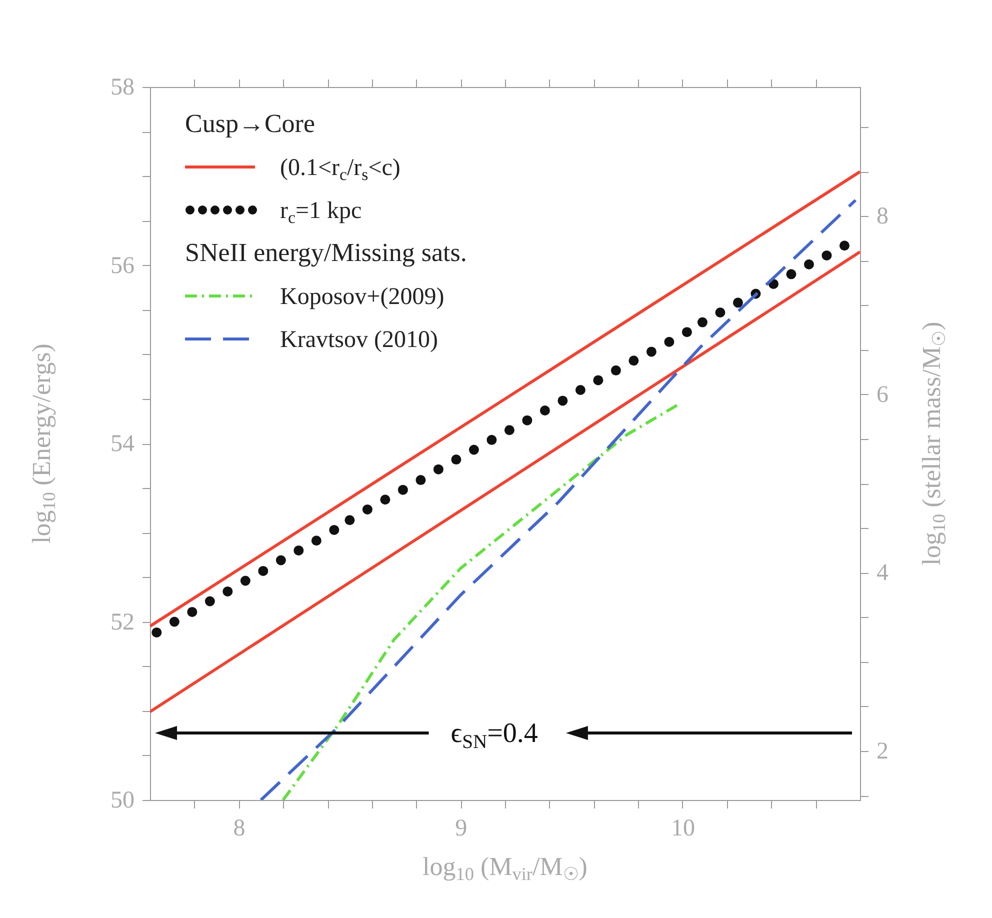  Describe the element at coordinates (122, 87) in the screenshot. I see `y-tick-label: 58` at that location.